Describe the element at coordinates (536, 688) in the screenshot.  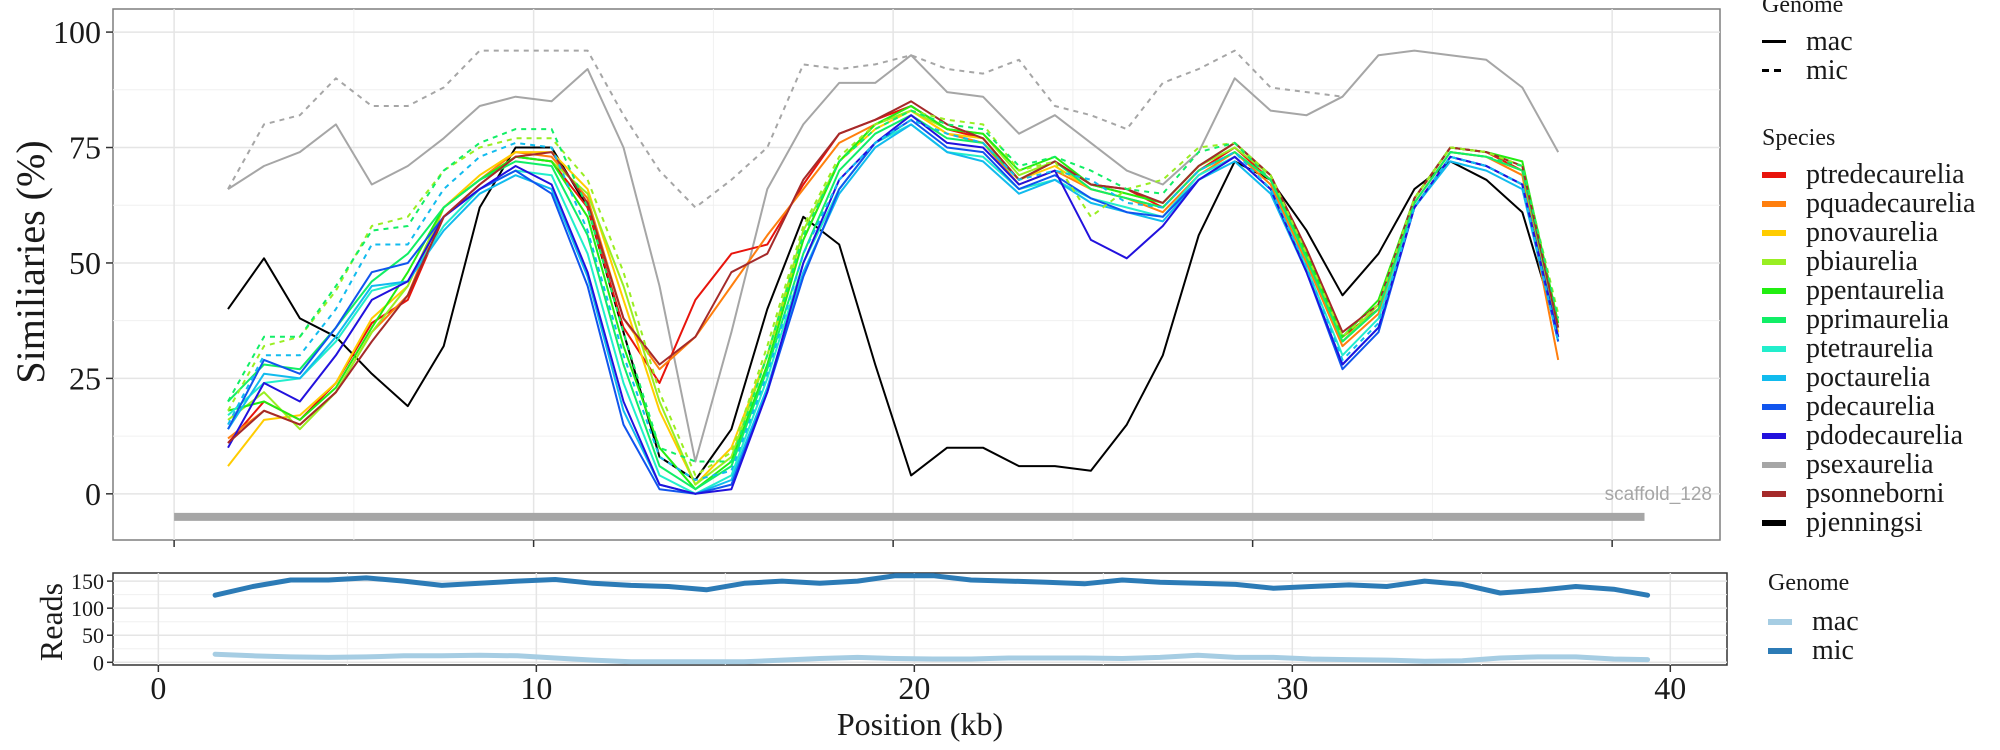
I see `x-tick-label: 10` at that location.